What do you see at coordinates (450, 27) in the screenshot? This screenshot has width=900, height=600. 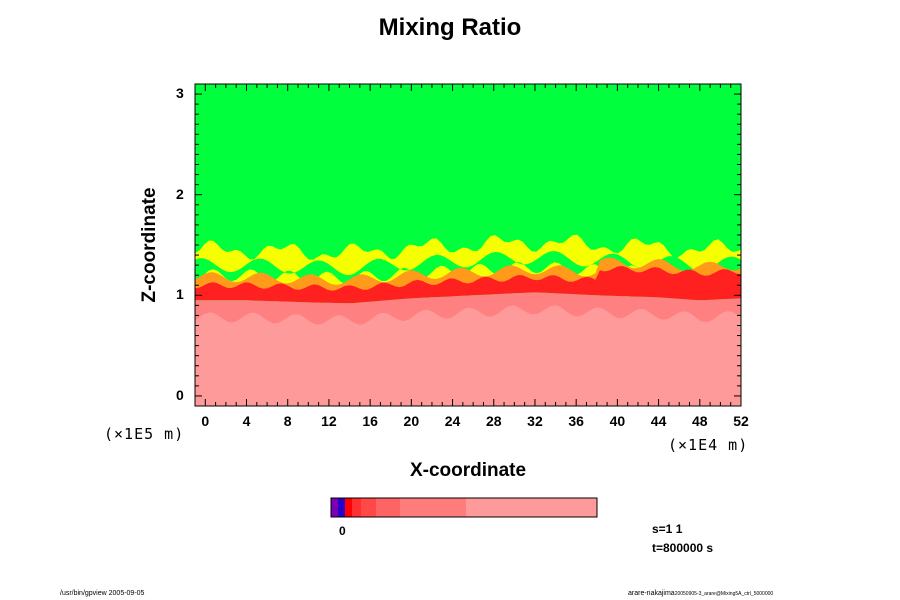 I see `chart-title: Mixing Ratio` at bounding box center [450, 27].